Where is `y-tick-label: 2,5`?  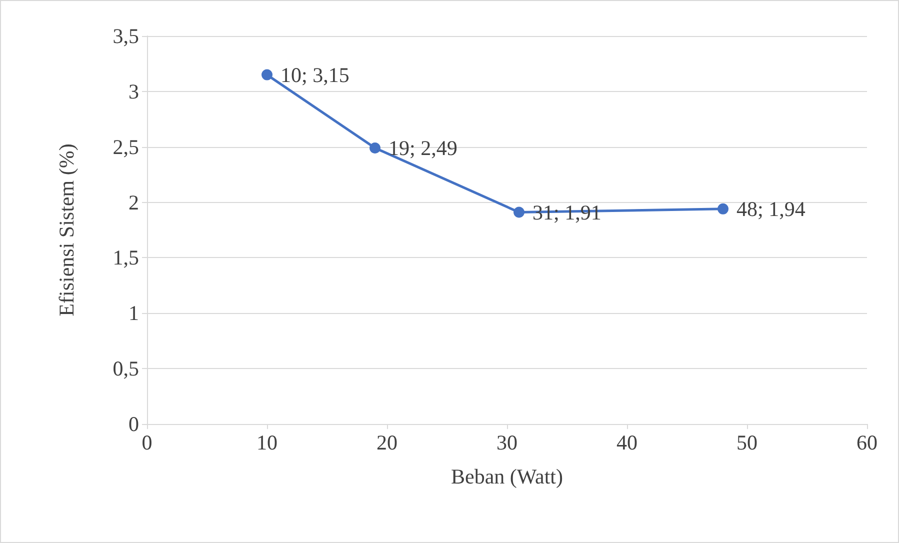 y-tick-label: 2,5 is located at coordinates (125, 146).